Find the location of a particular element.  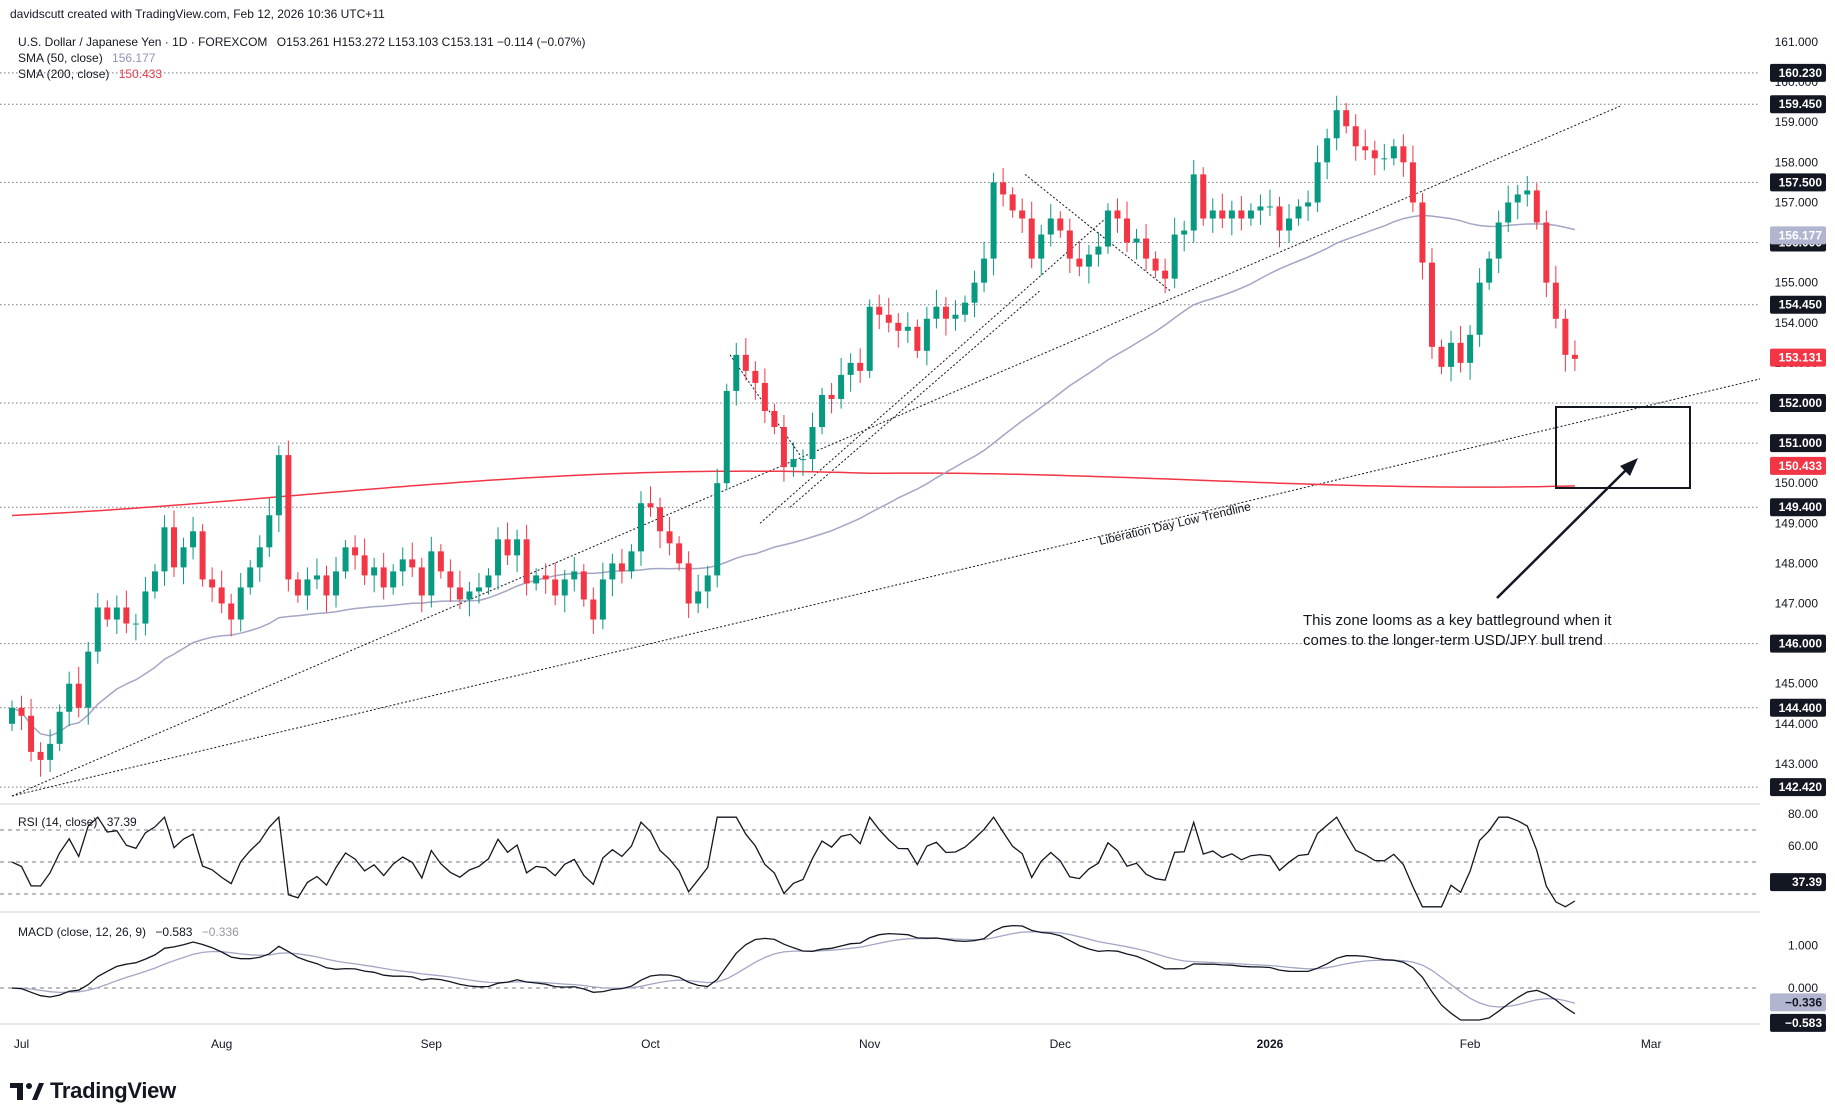

tradingview-brand: TradingView is located at coordinates (93, 1091).